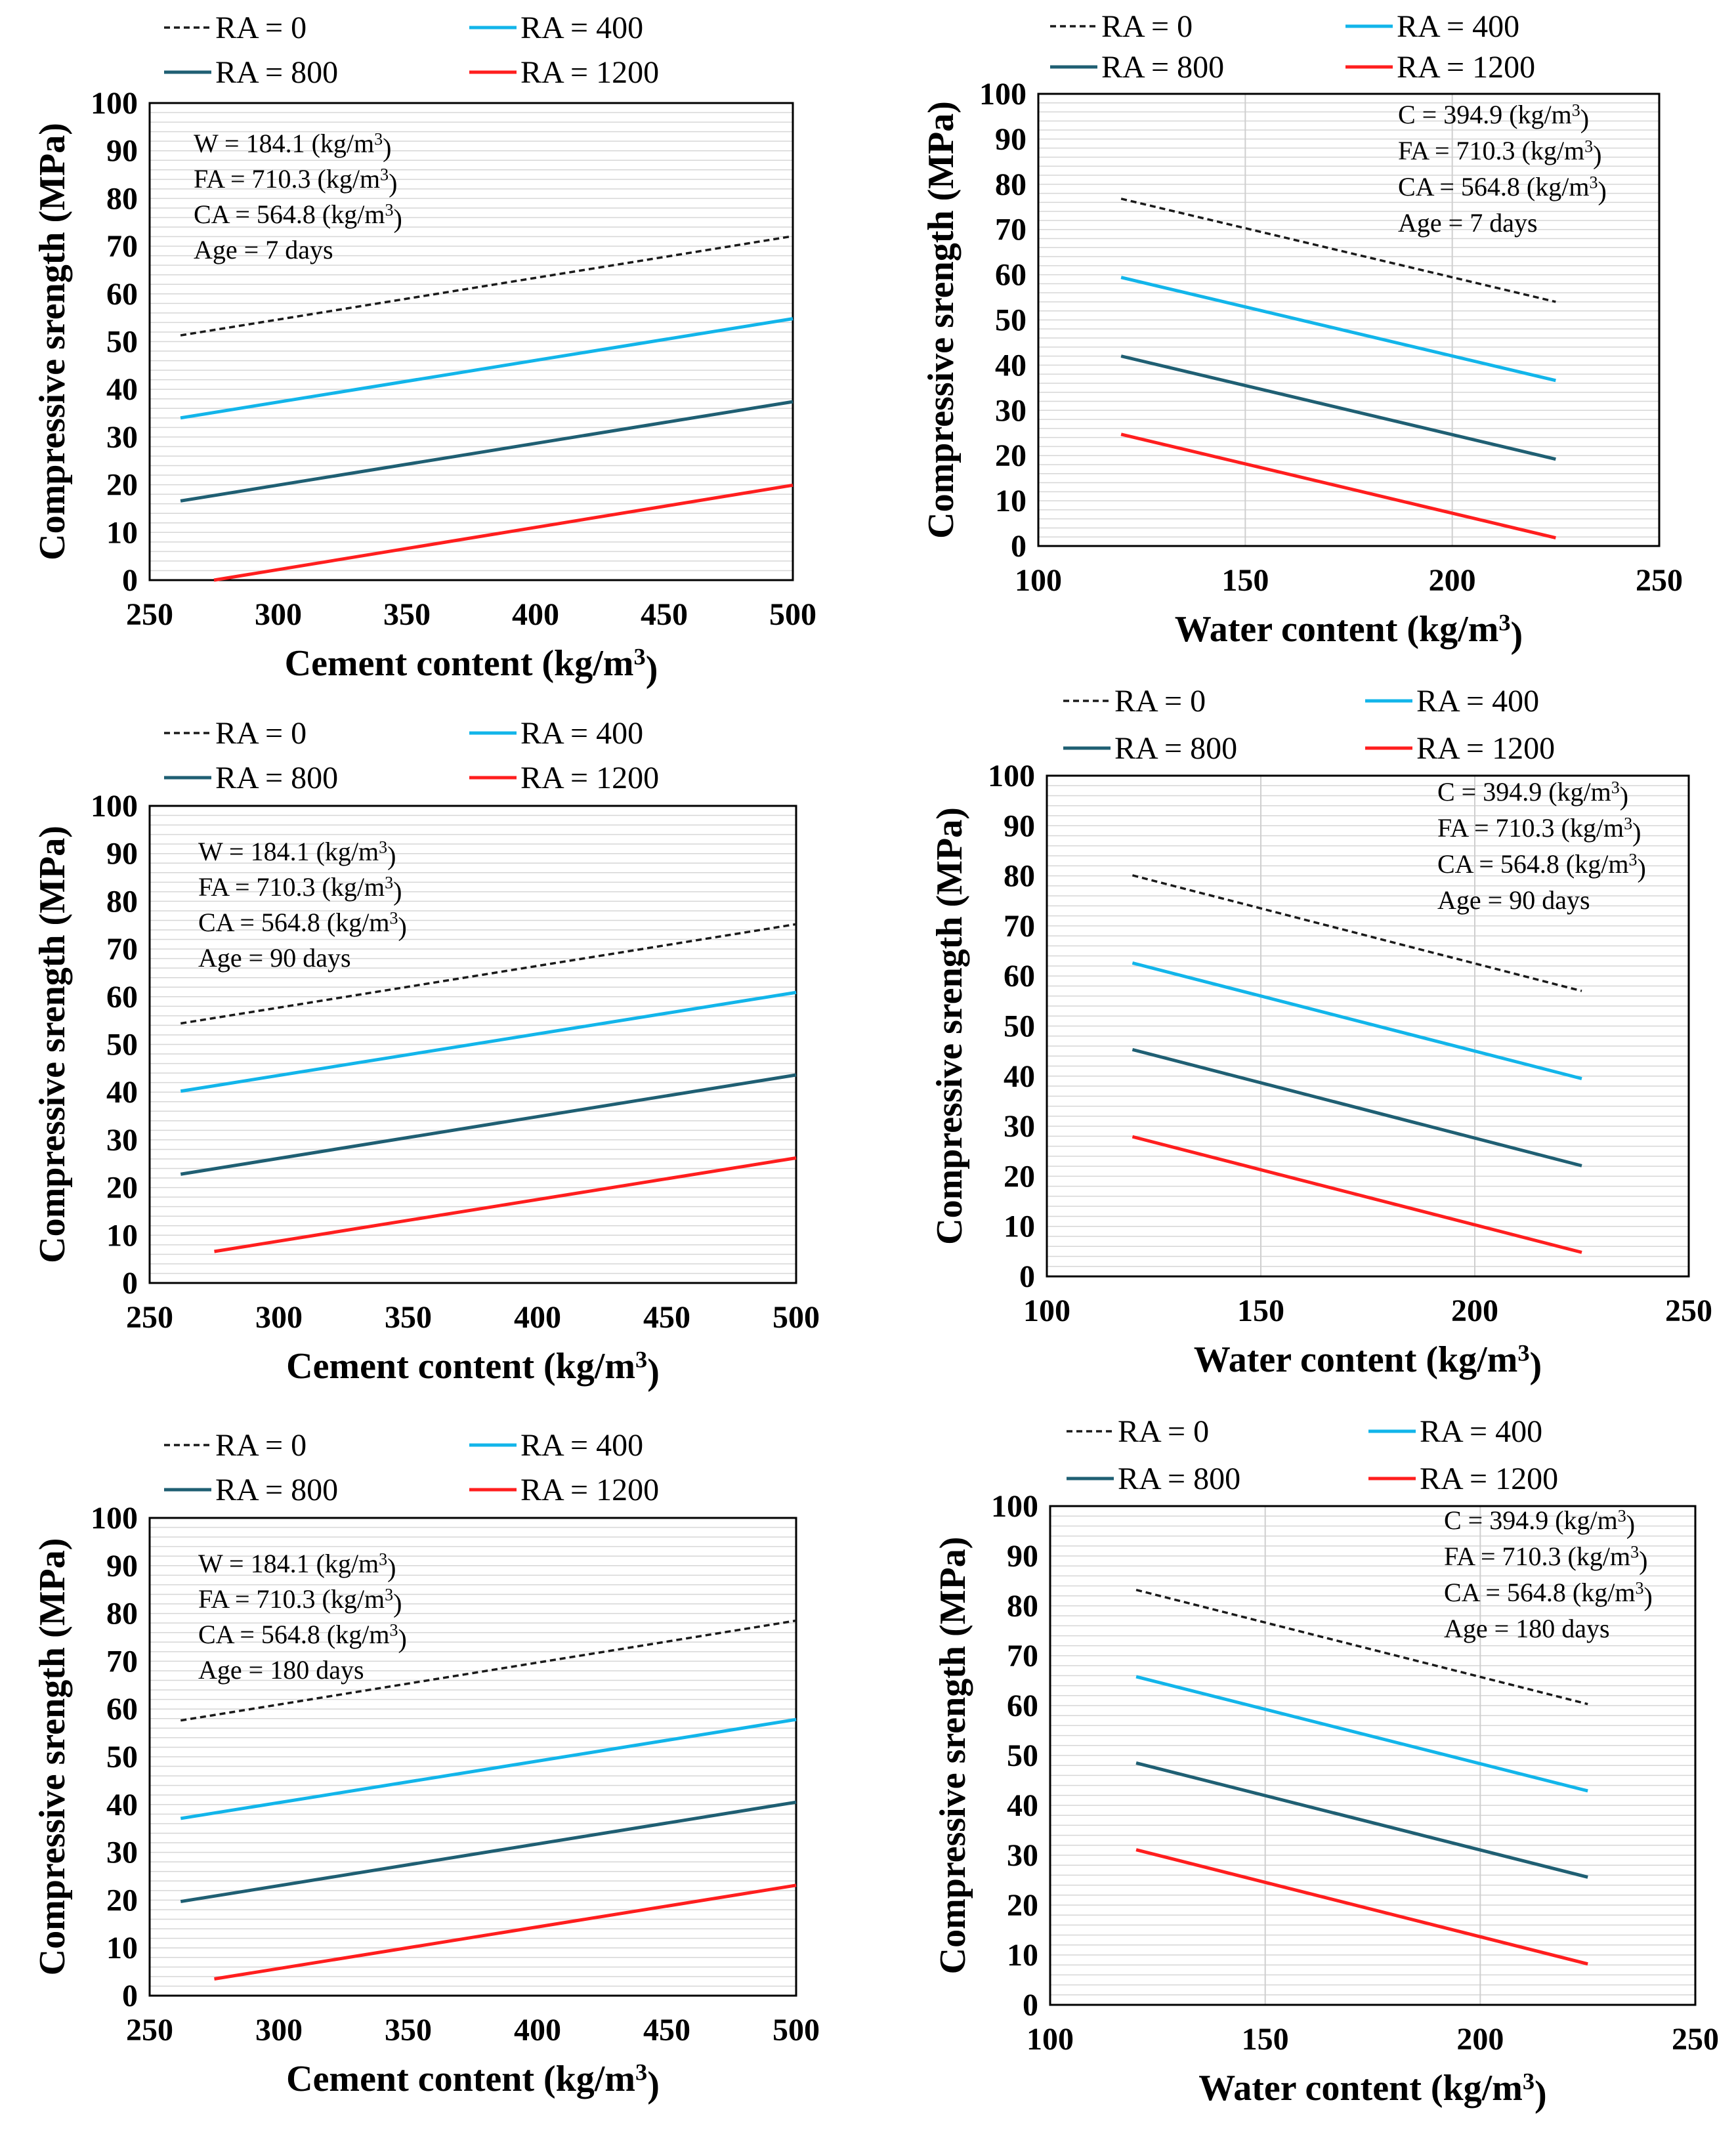 The width and height of the screenshot is (1736, 2142). I want to click on y-tick-label: 80, so click(122, 1614).